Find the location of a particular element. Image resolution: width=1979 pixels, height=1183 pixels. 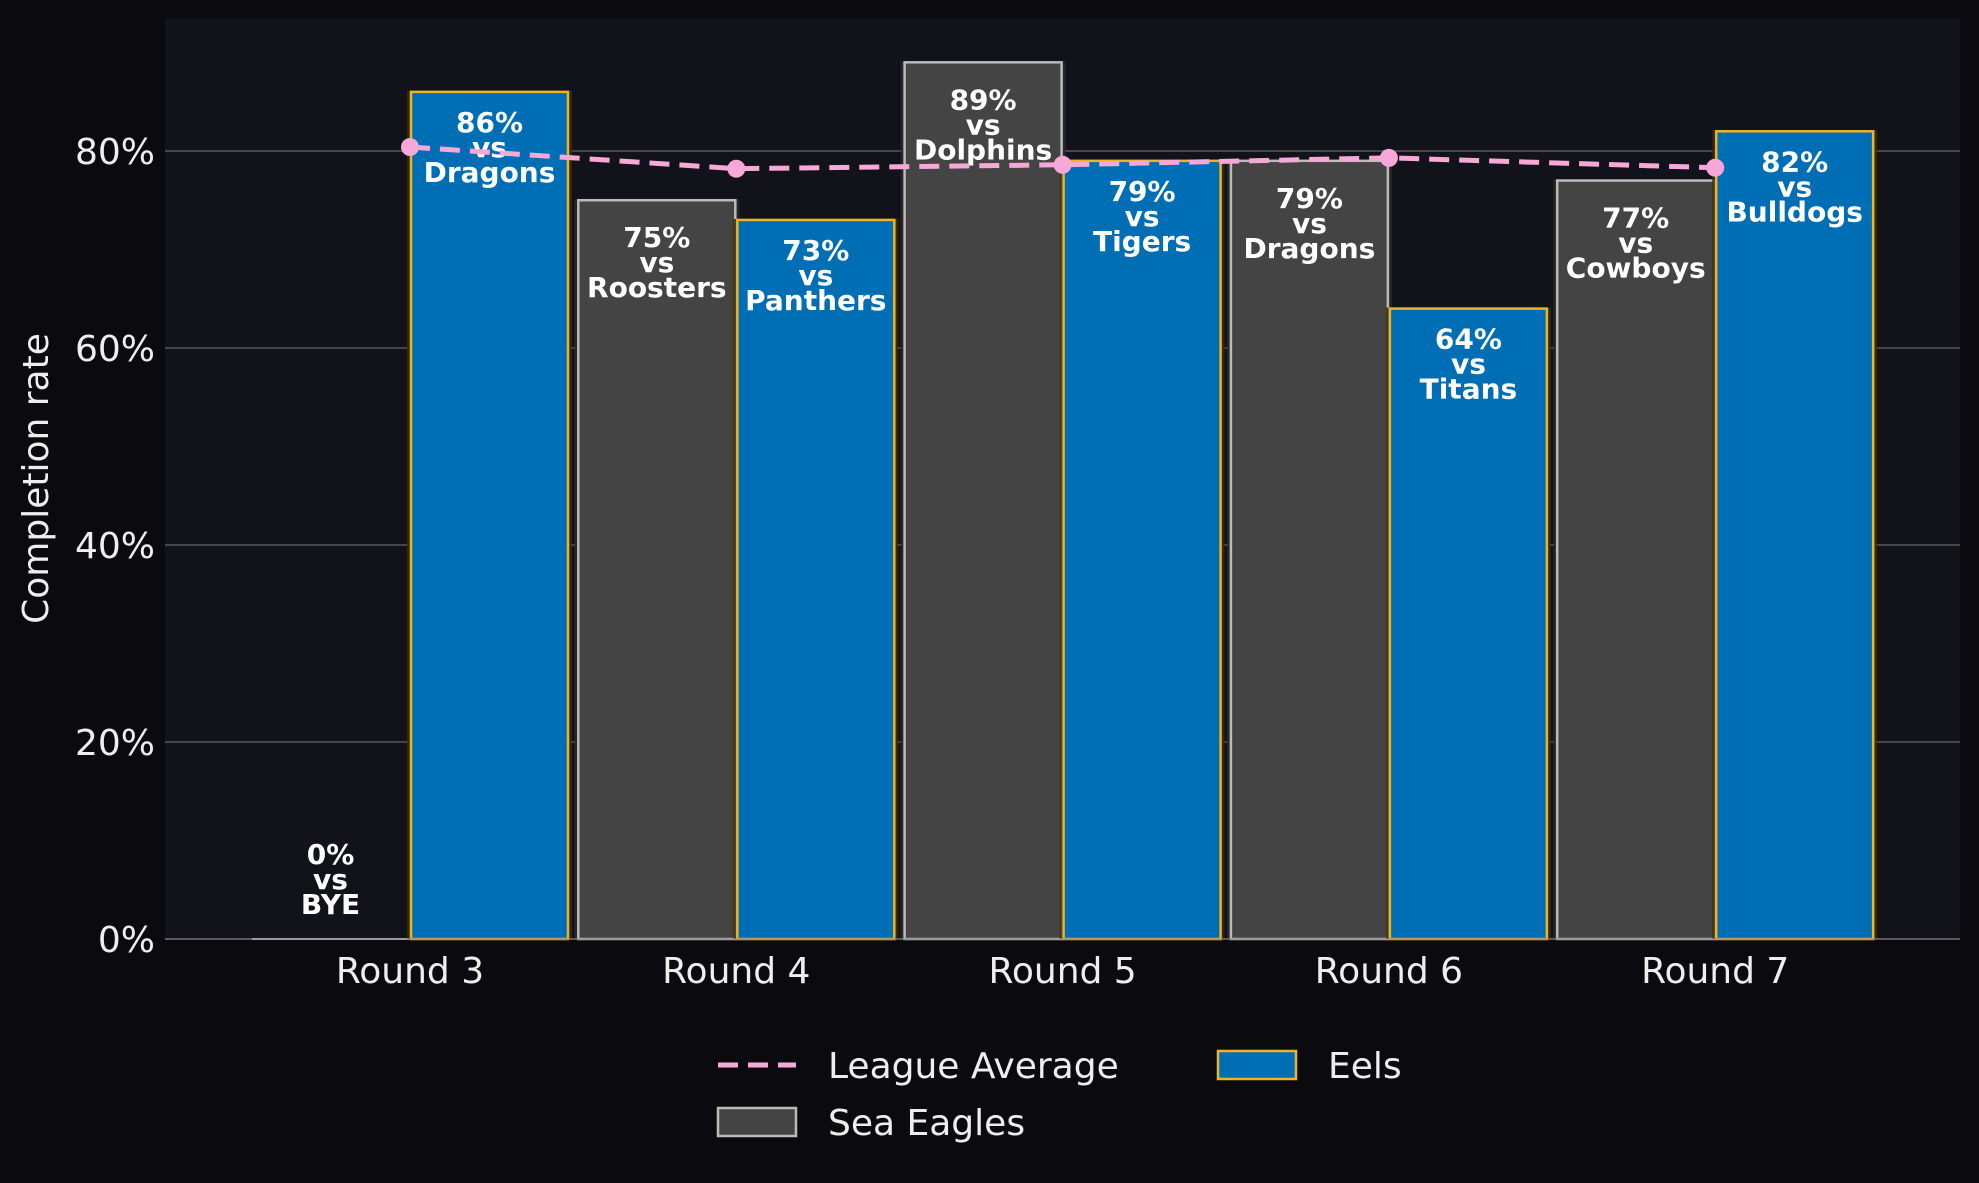

eels-data-label: 82% is located at coordinates (1794, 161).